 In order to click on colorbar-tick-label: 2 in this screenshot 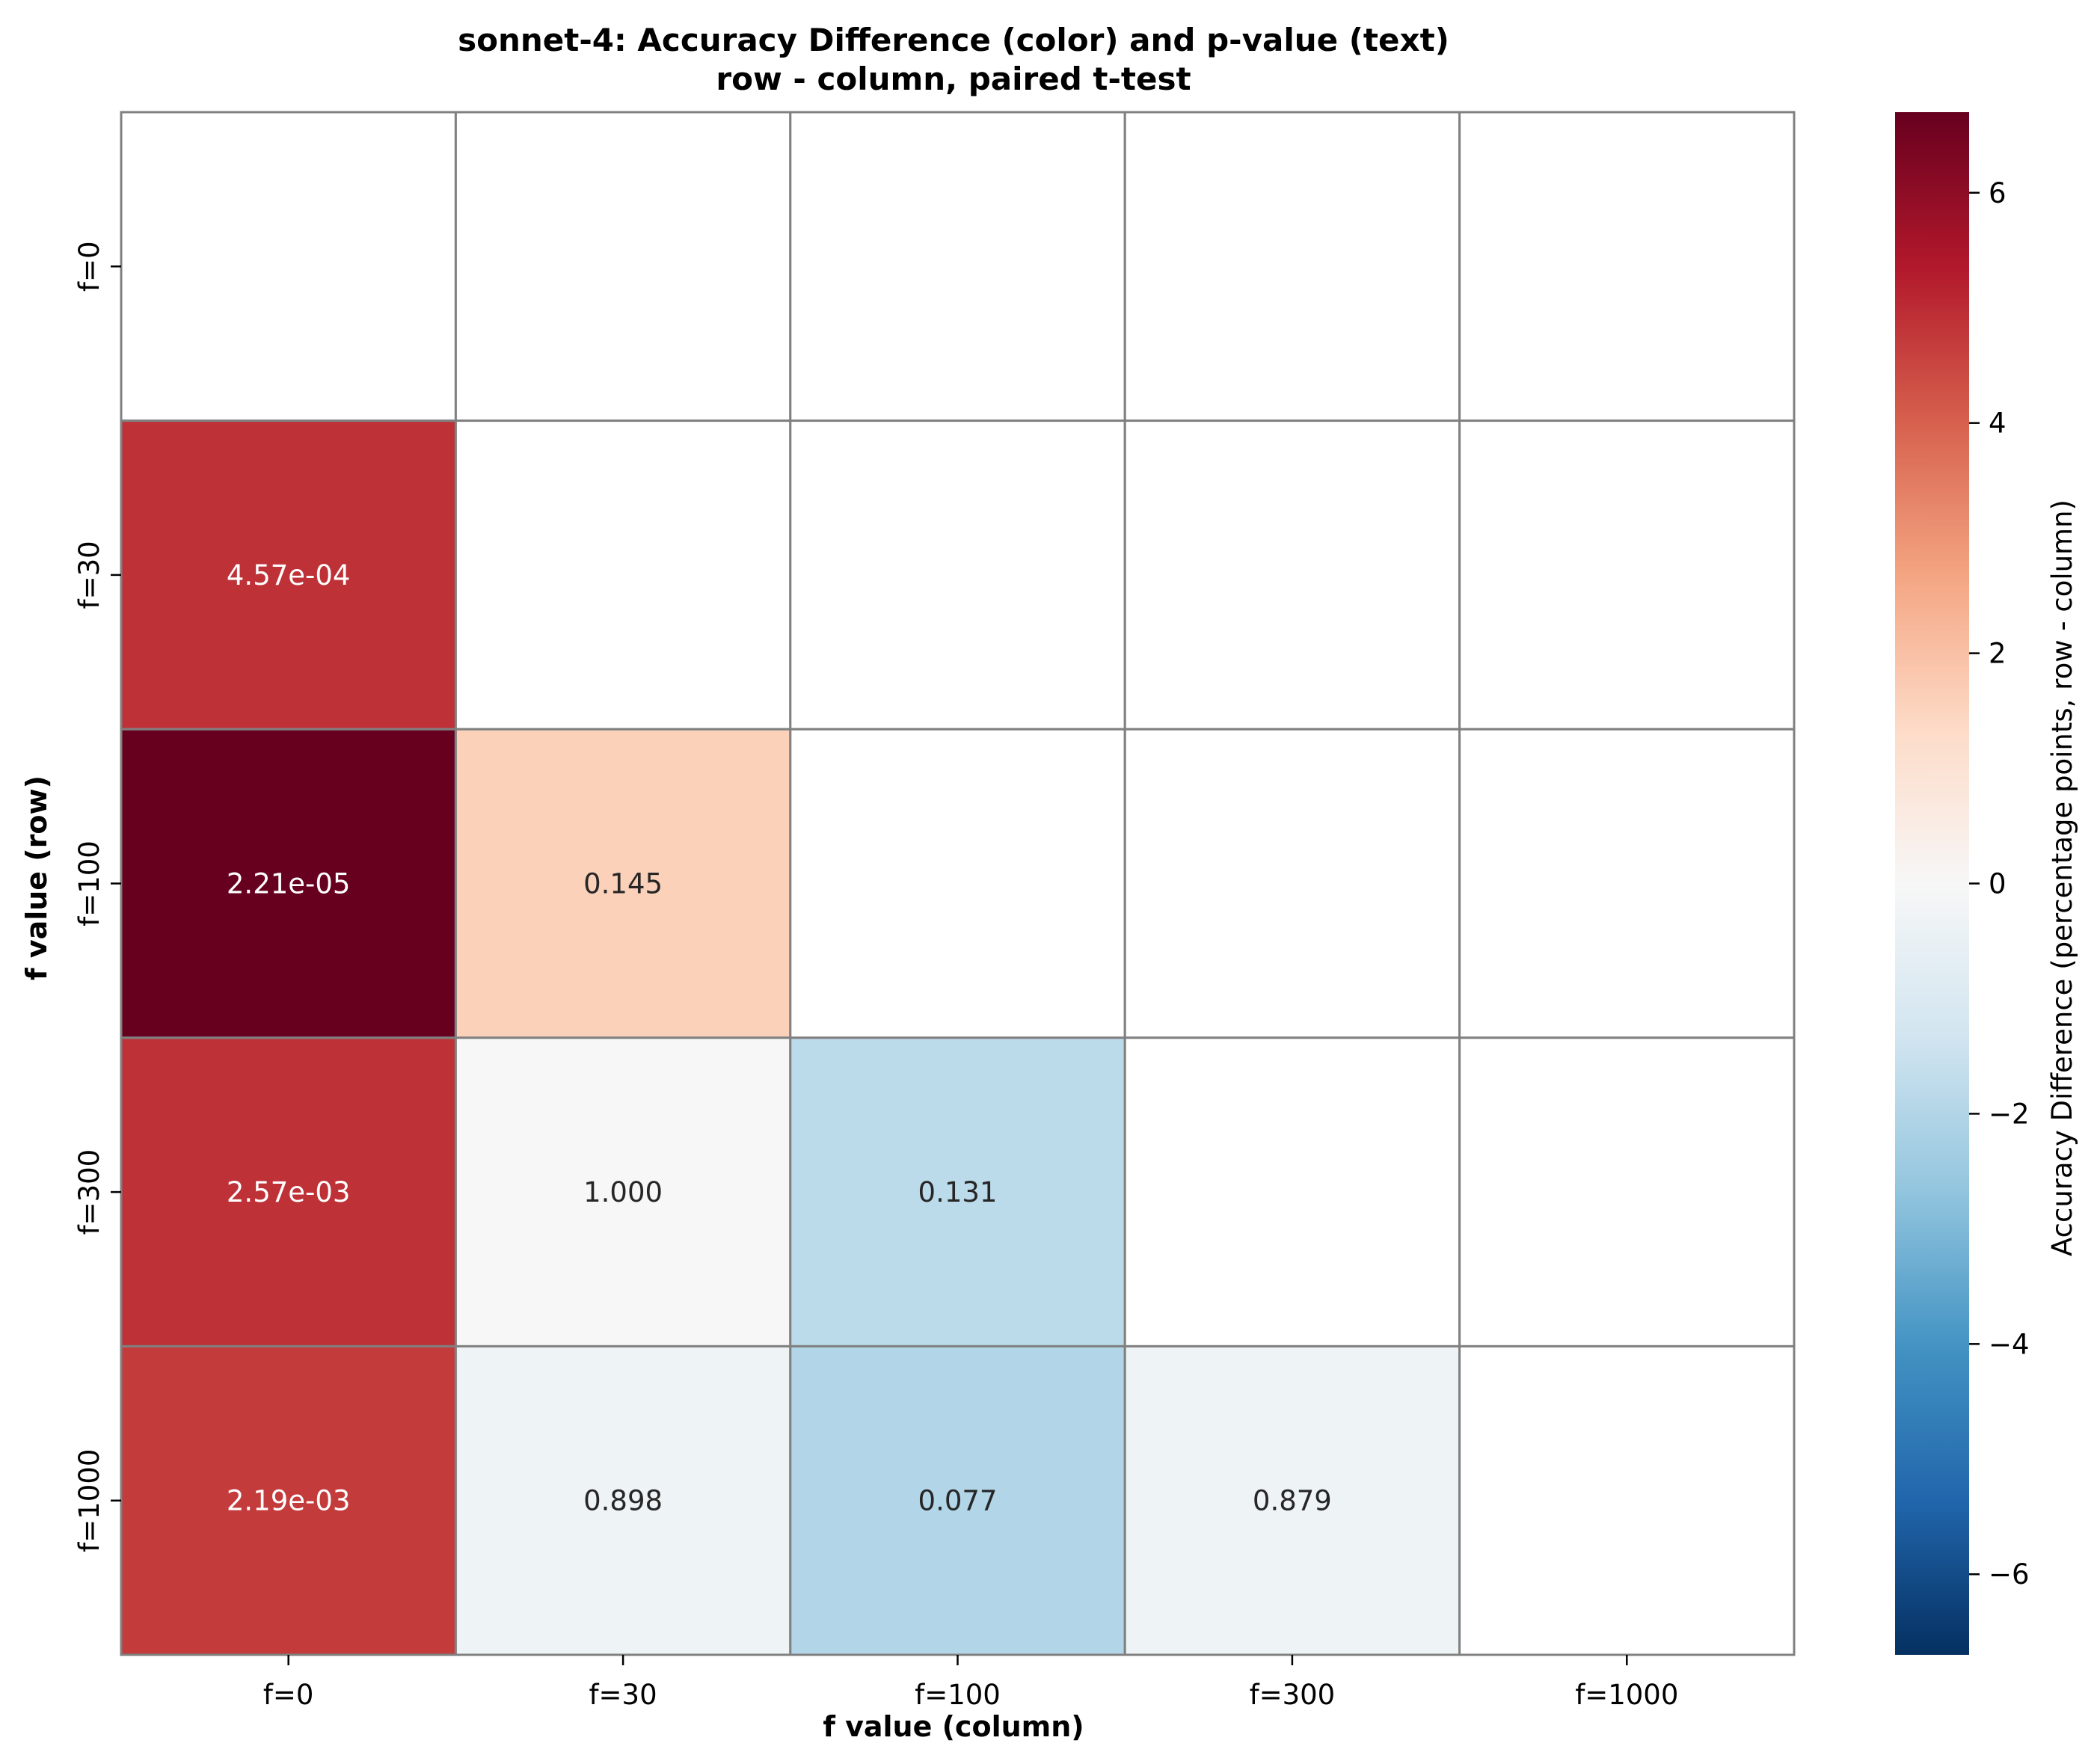, I will do `click(1998, 654)`.